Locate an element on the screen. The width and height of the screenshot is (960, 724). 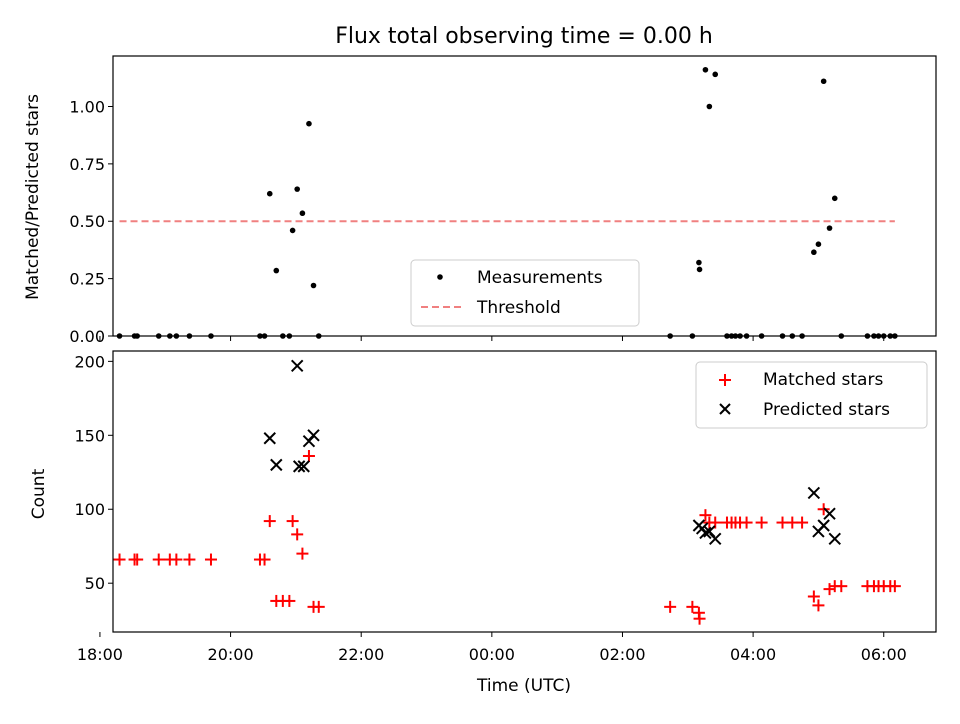
legend-matched-label: Matched stars is located at coordinates (823, 380).